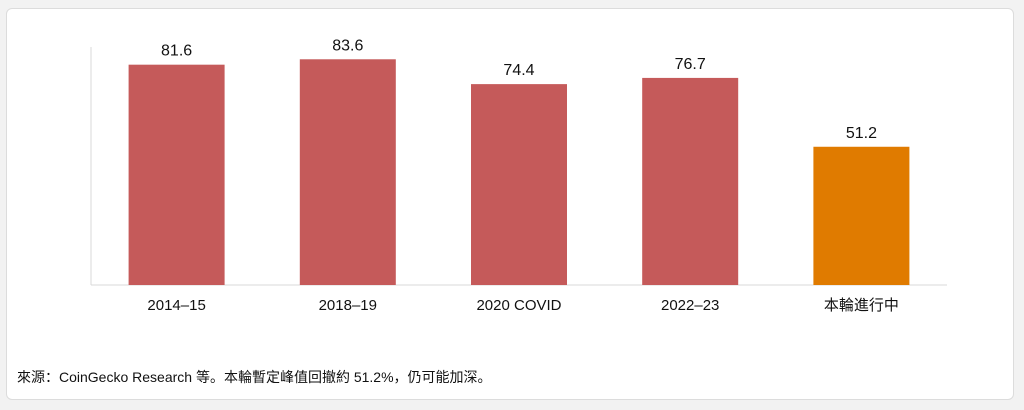 Image resolution: width=1024 pixels, height=410 pixels. What do you see at coordinates (690, 305) in the screenshot?
I see `x-tick-label-4: 2022–23` at bounding box center [690, 305].